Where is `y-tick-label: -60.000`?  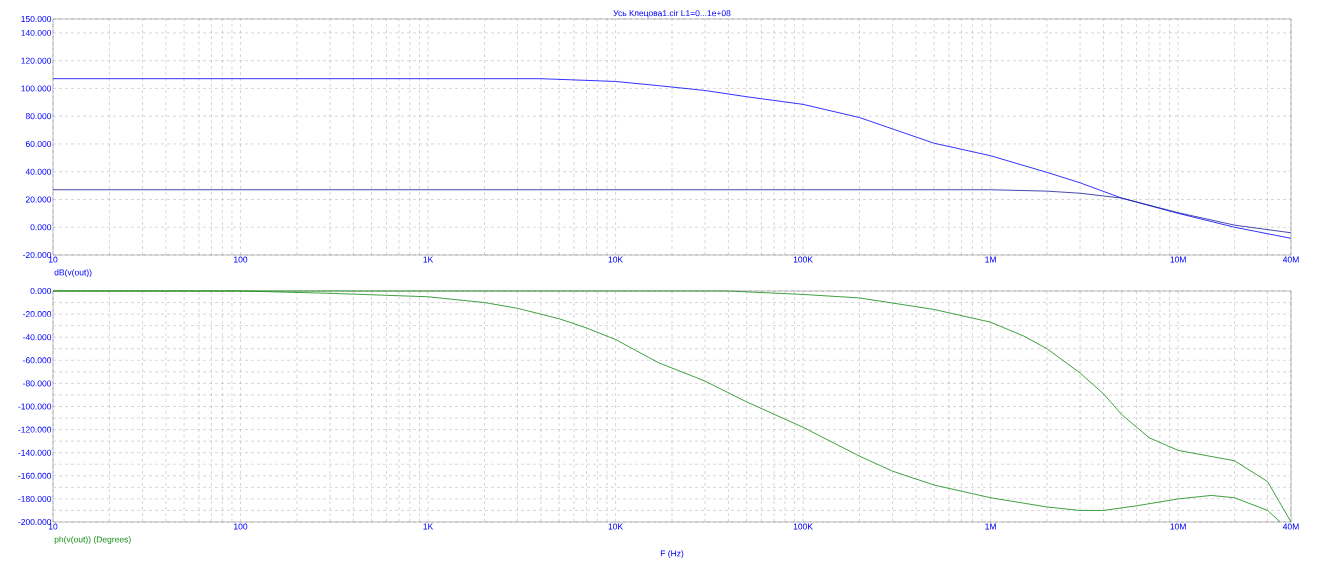 y-tick-label: -60.000 is located at coordinates (37, 360).